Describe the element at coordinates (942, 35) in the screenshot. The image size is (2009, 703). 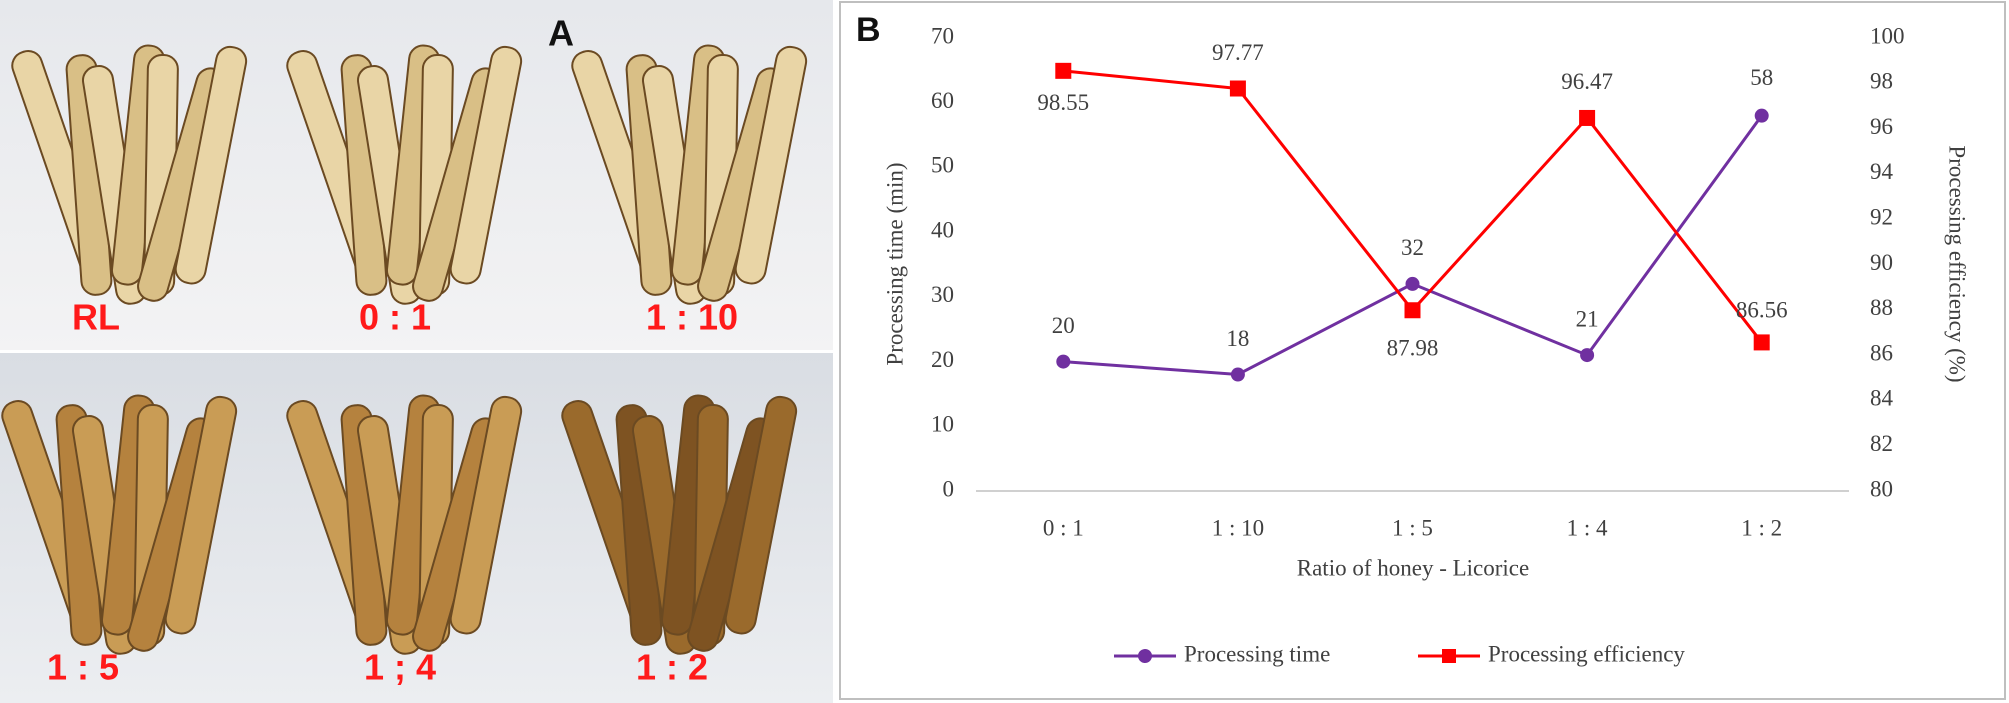
I see `y-tick-label: 70` at that location.